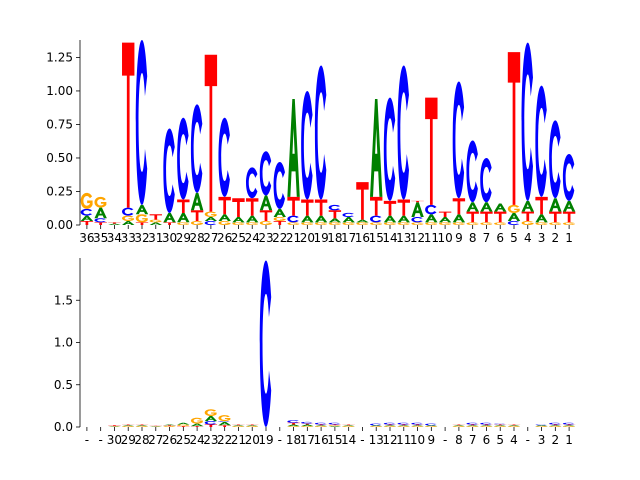 The width and height of the screenshot is (640, 480). I want to click on y-tick-label: 0.5, so click(63, 385).